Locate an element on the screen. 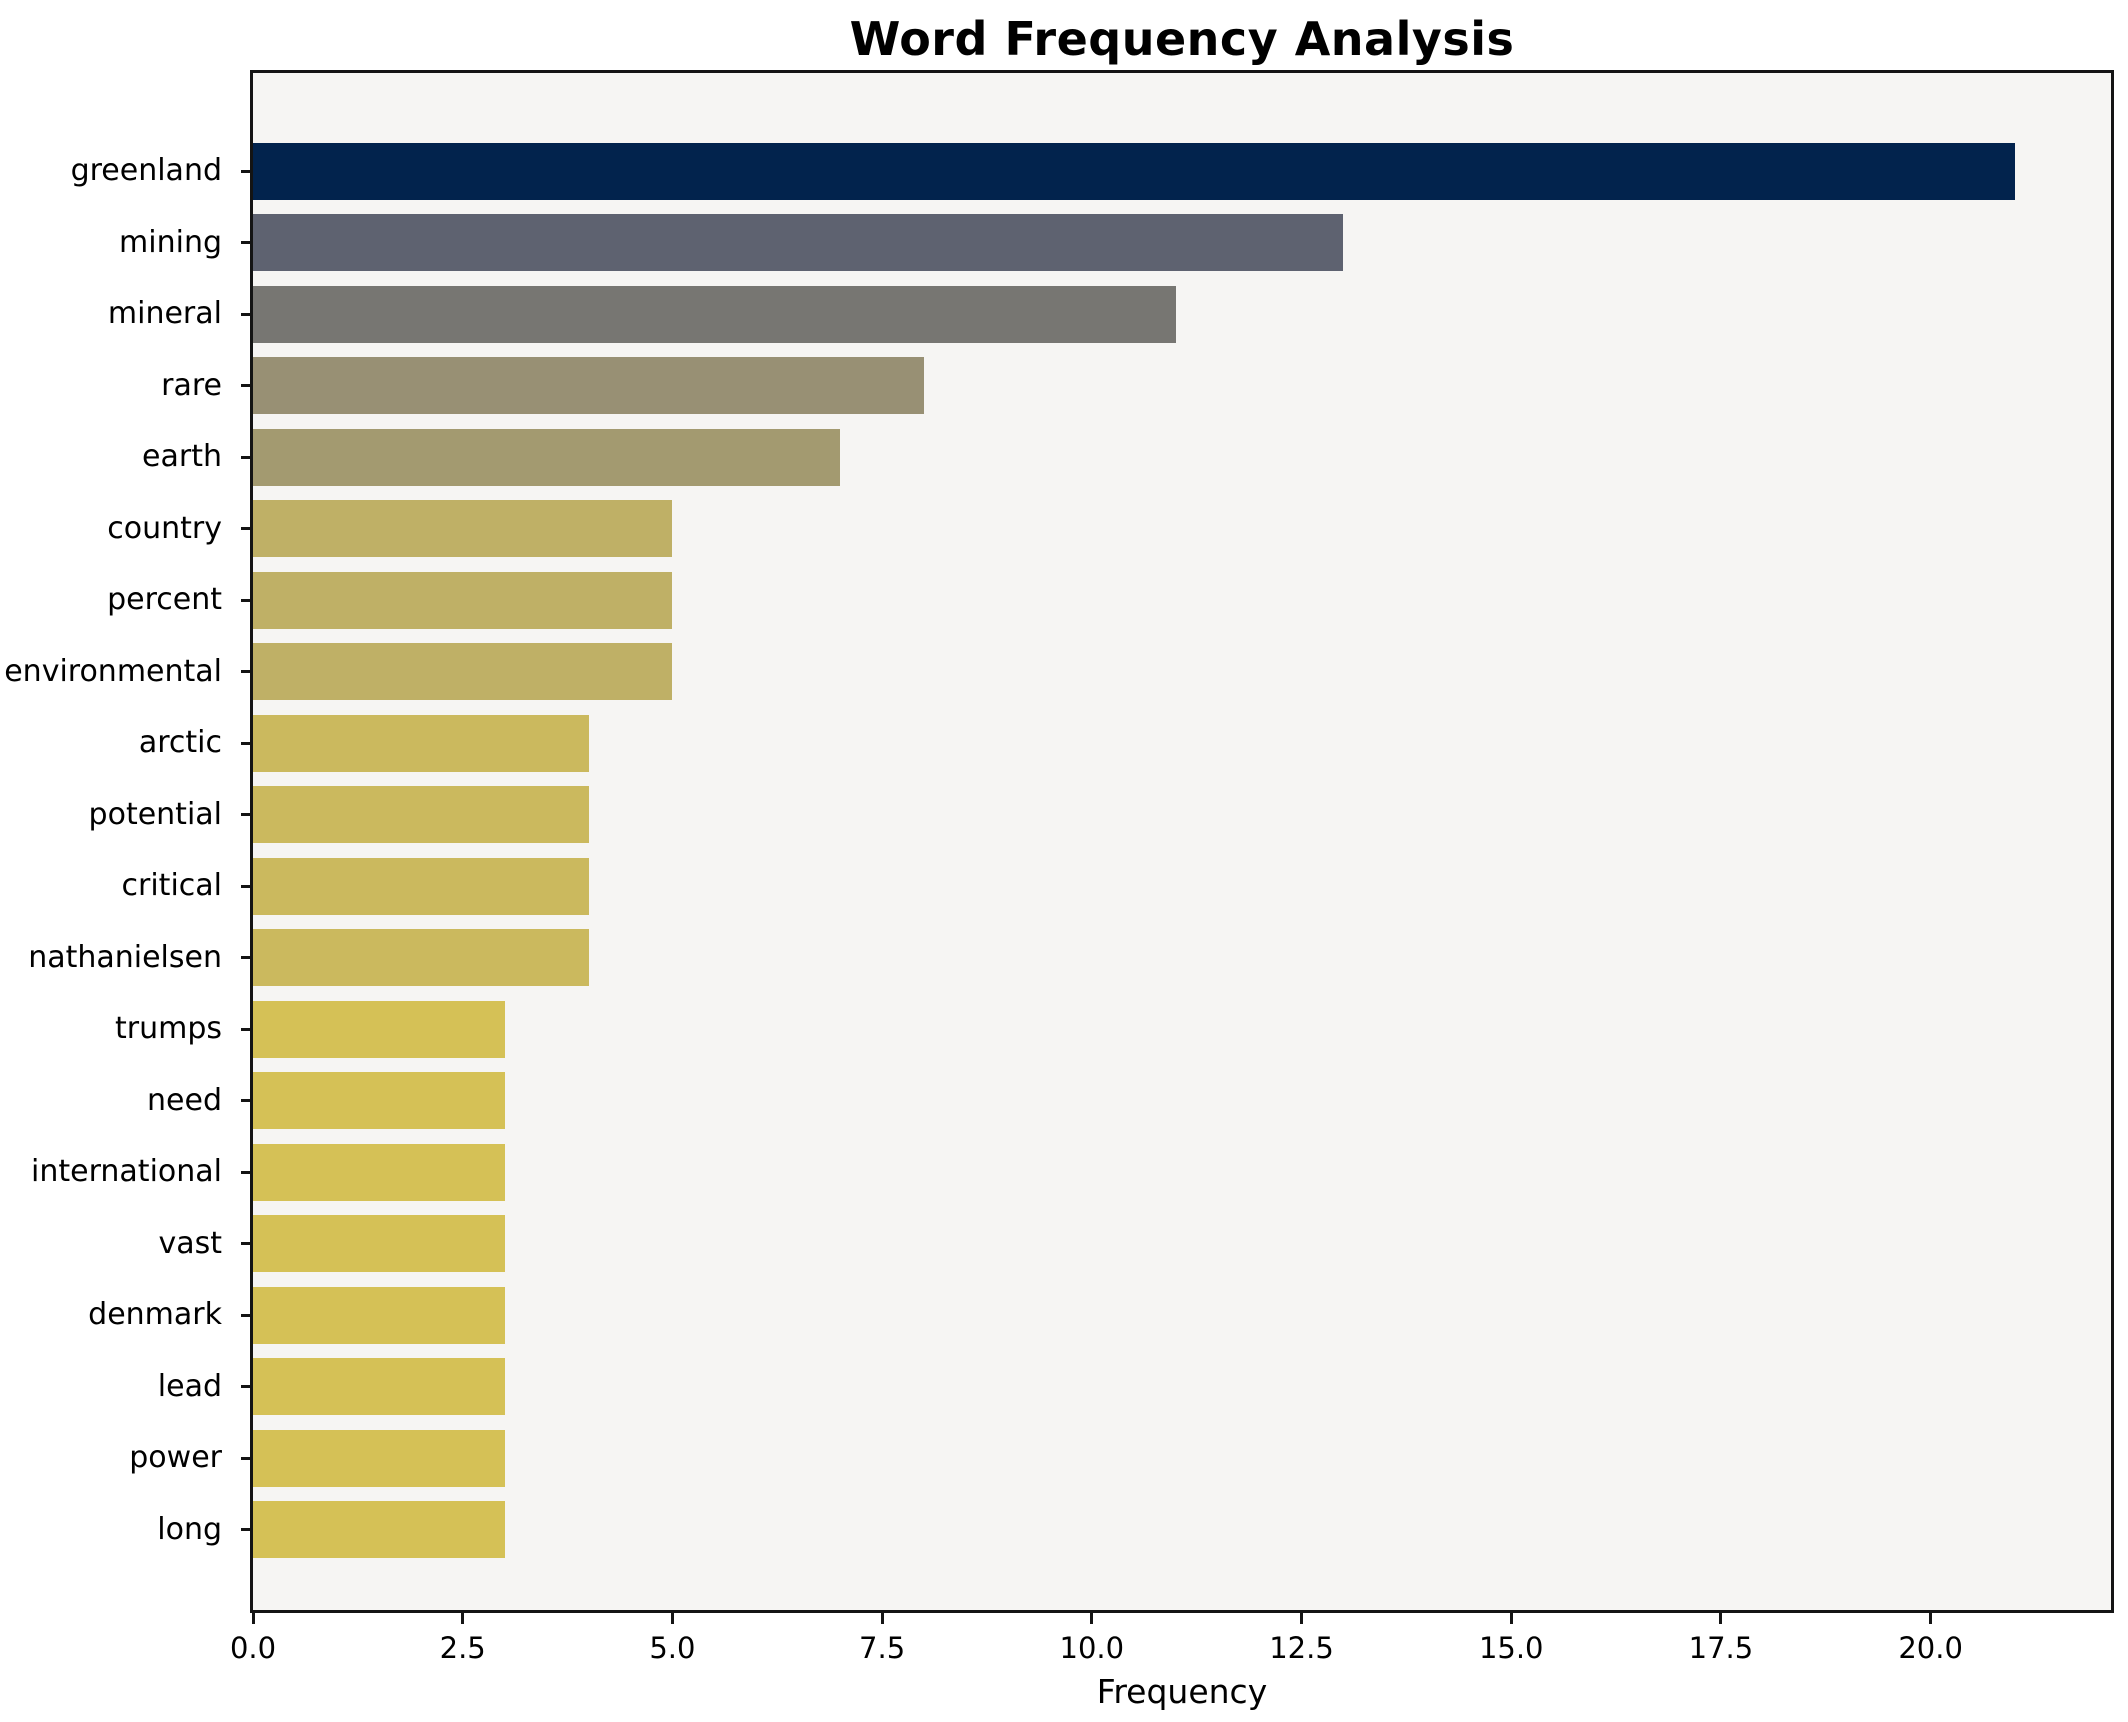  x-tick-label-7.5: 7.5 is located at coordinates (882, 1648).